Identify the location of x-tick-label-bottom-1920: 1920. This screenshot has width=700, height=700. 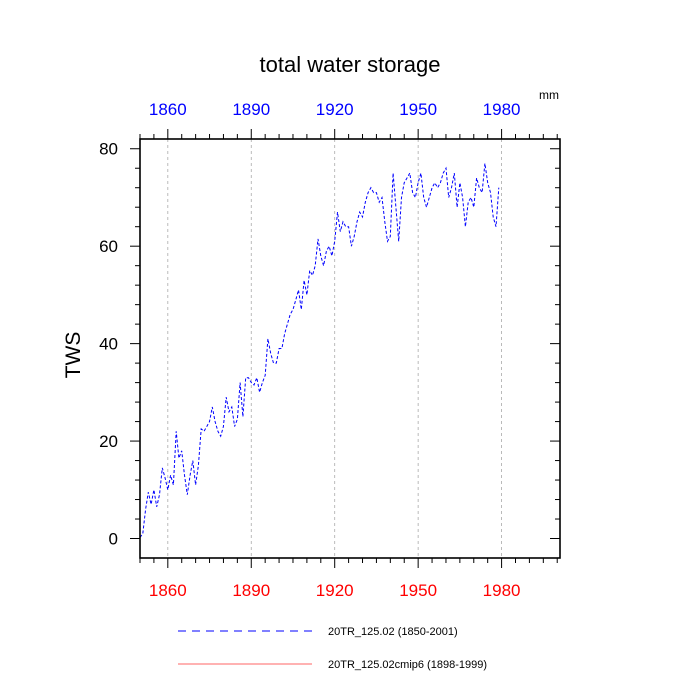
(335, 590).